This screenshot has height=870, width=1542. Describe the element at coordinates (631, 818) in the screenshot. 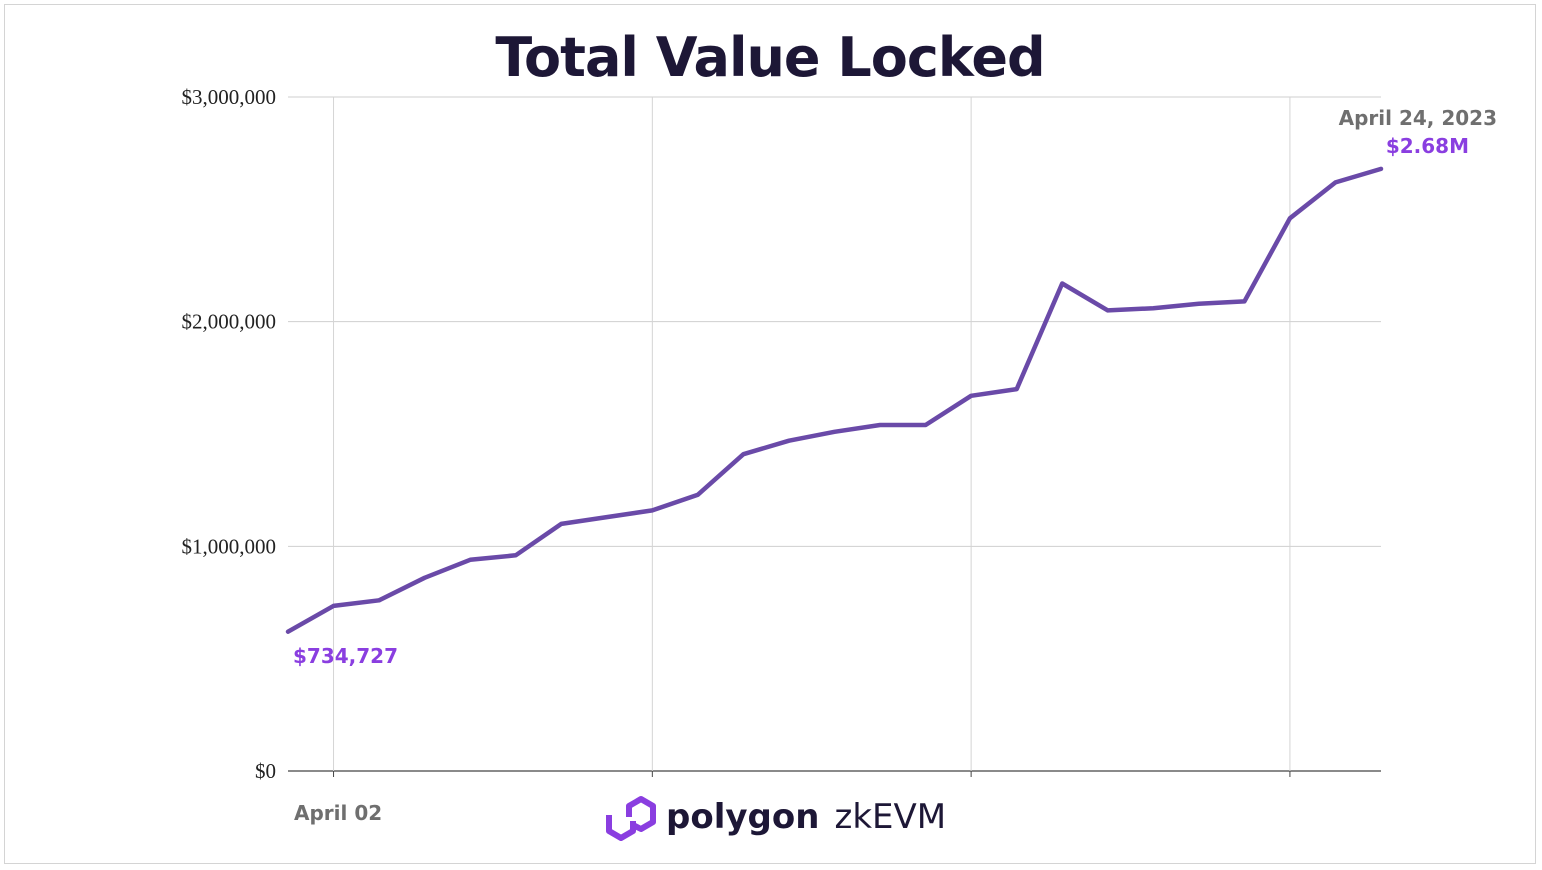

I see `polygon-icon` at that location.